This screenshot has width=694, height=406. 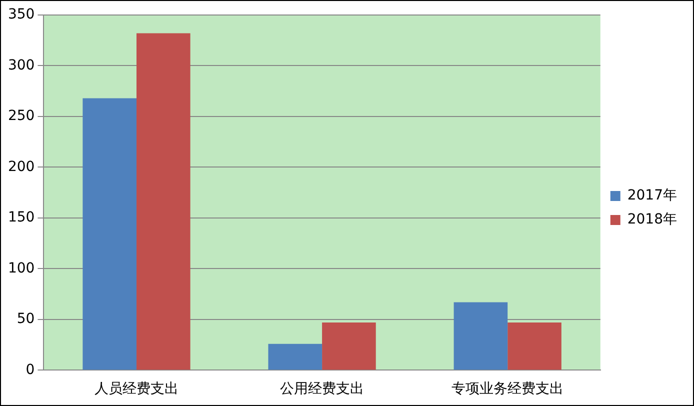 I want to click on x-tick-label: 人员经费支出, so click(x=136, y=389).